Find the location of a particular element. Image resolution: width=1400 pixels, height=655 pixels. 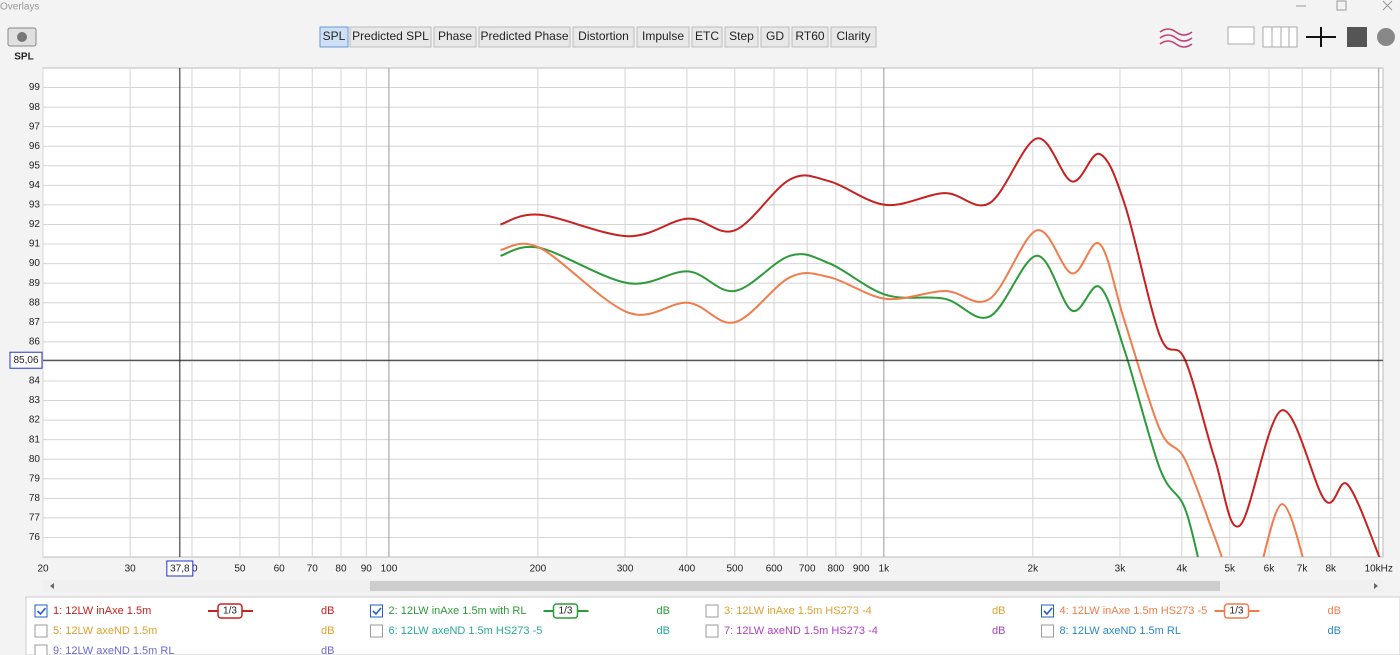

x-tick-label: 7k is located at coordinates (1303, 569).